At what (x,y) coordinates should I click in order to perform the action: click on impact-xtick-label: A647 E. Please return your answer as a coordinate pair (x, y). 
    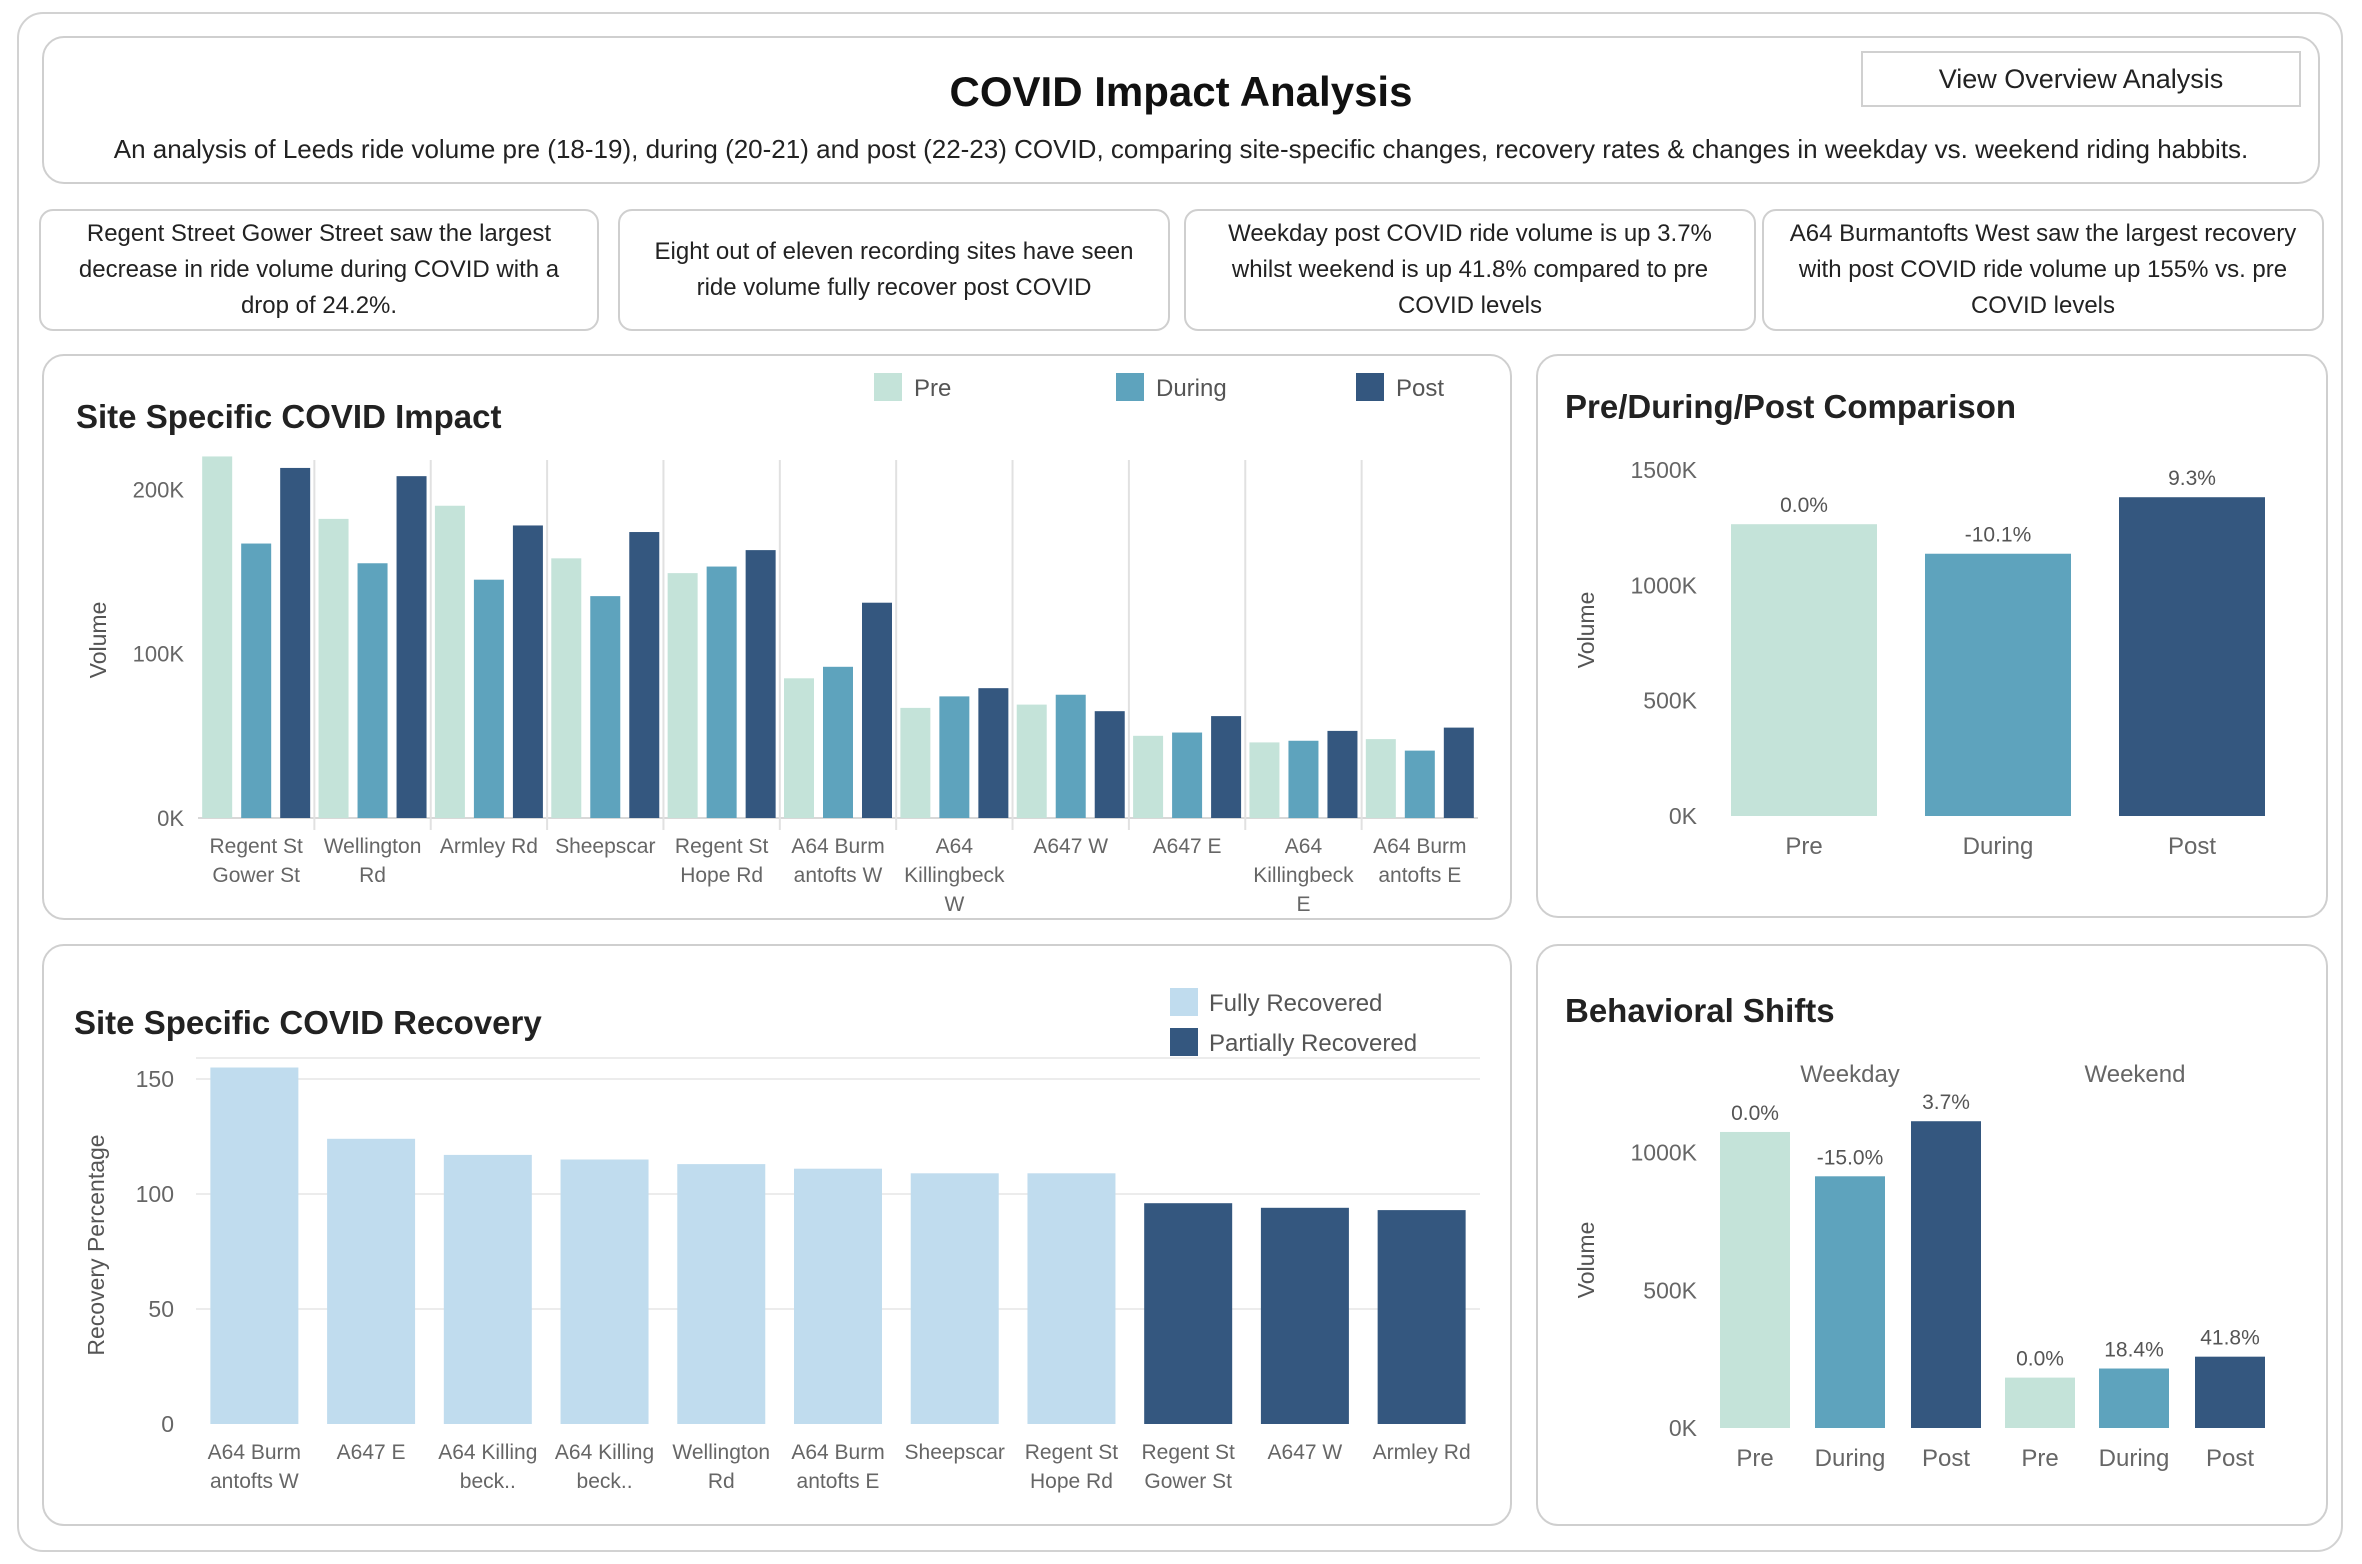
    Looking at the image, I should click on (1187, 846).